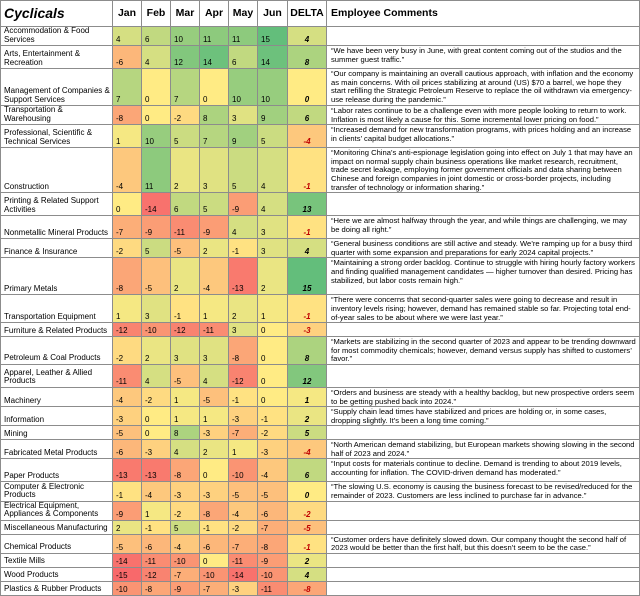 This screenshot has height=596, width=640. I want to click on delta-cell: 0, so click(307, 87).